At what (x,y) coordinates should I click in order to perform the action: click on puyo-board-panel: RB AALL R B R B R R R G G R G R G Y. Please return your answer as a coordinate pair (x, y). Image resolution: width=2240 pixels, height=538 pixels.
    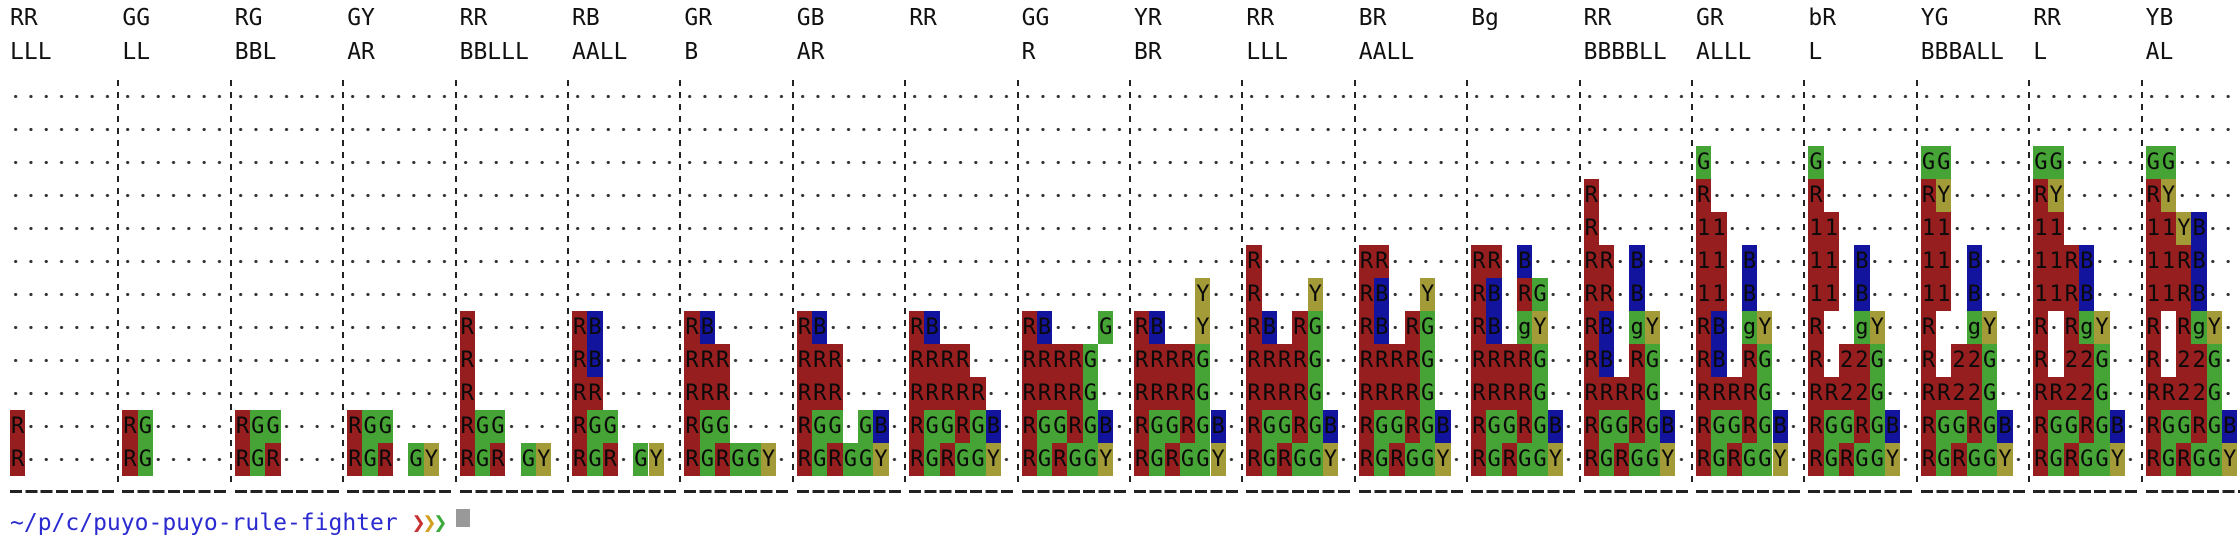
    Looking at the image, I should click on (625, 255).